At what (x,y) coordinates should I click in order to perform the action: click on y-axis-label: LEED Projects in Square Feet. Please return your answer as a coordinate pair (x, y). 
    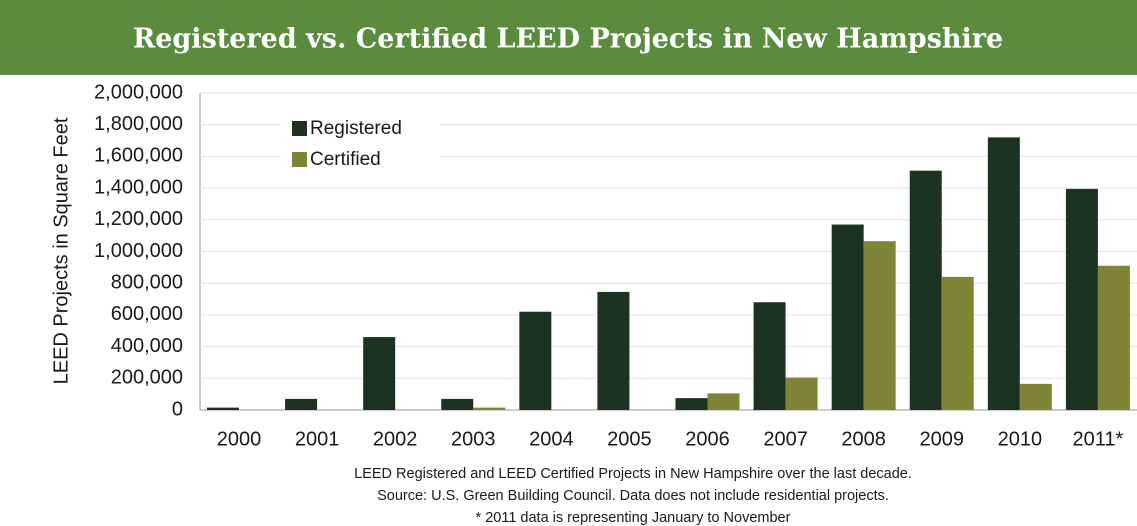
    Looking at the image, I should click on (61, 250).